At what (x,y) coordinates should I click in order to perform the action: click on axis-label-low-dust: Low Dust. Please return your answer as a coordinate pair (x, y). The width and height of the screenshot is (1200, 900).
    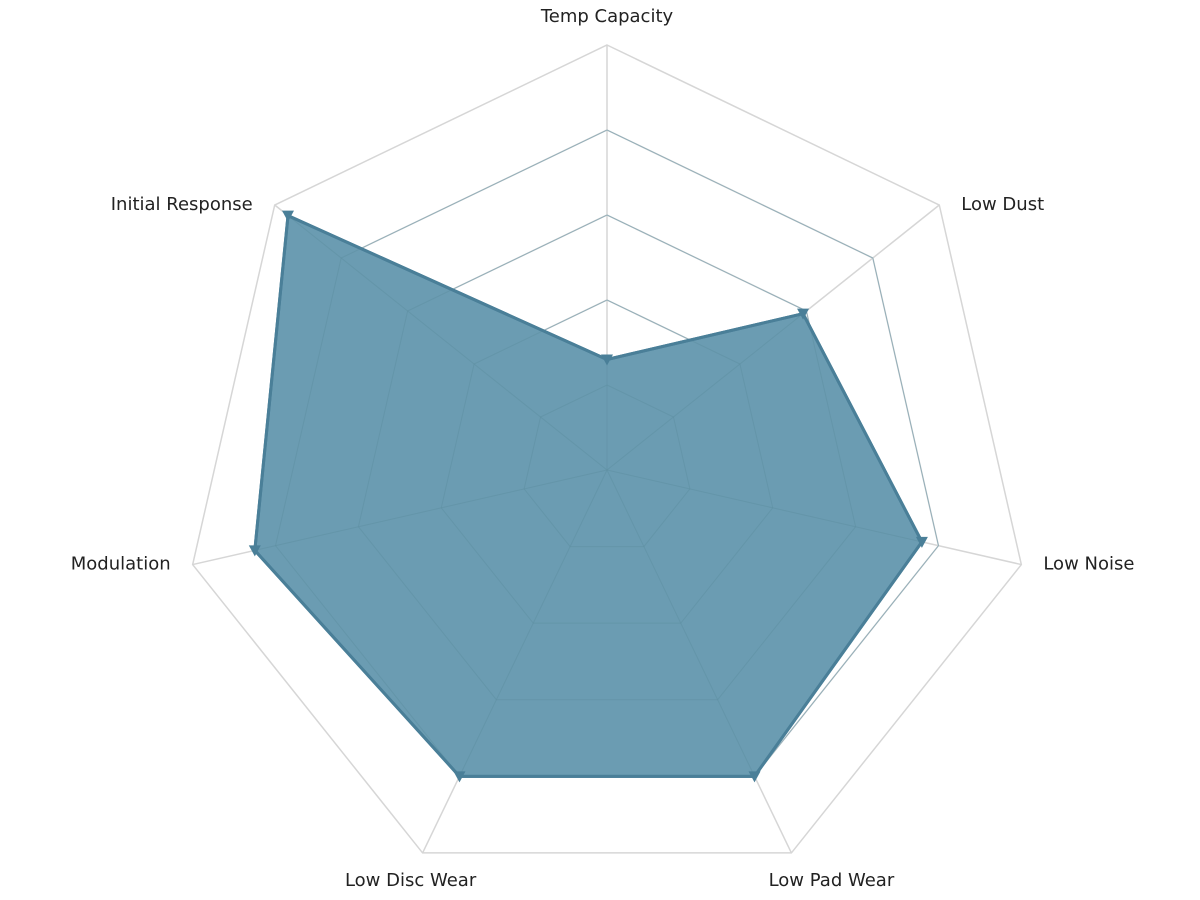
    Looking at the image, I should click on (1002, 204).